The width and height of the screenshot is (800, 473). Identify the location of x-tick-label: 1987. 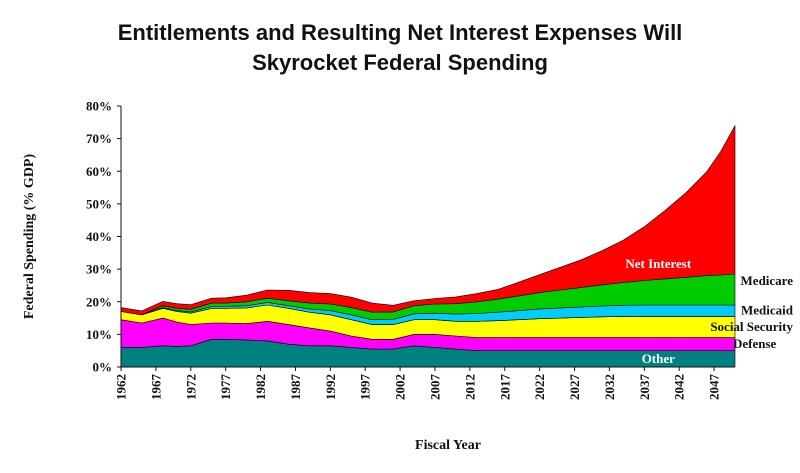
(295, 387).